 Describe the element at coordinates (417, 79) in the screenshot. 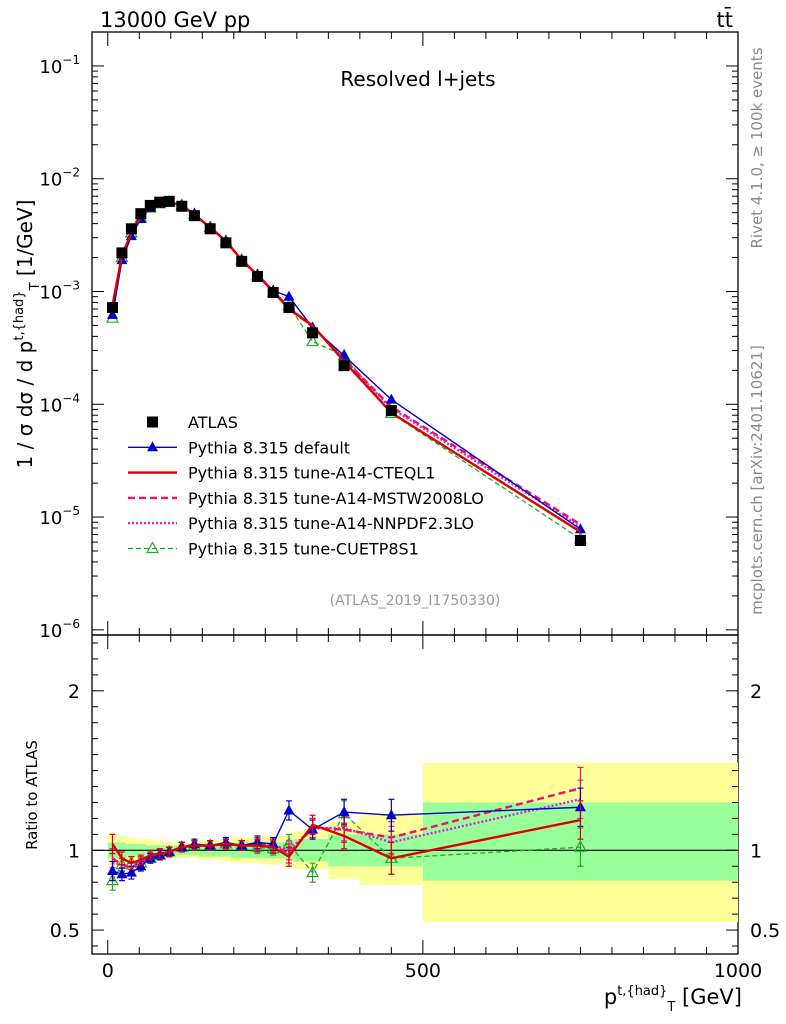

I see `plot-title: Resolved l+jets` at that location.